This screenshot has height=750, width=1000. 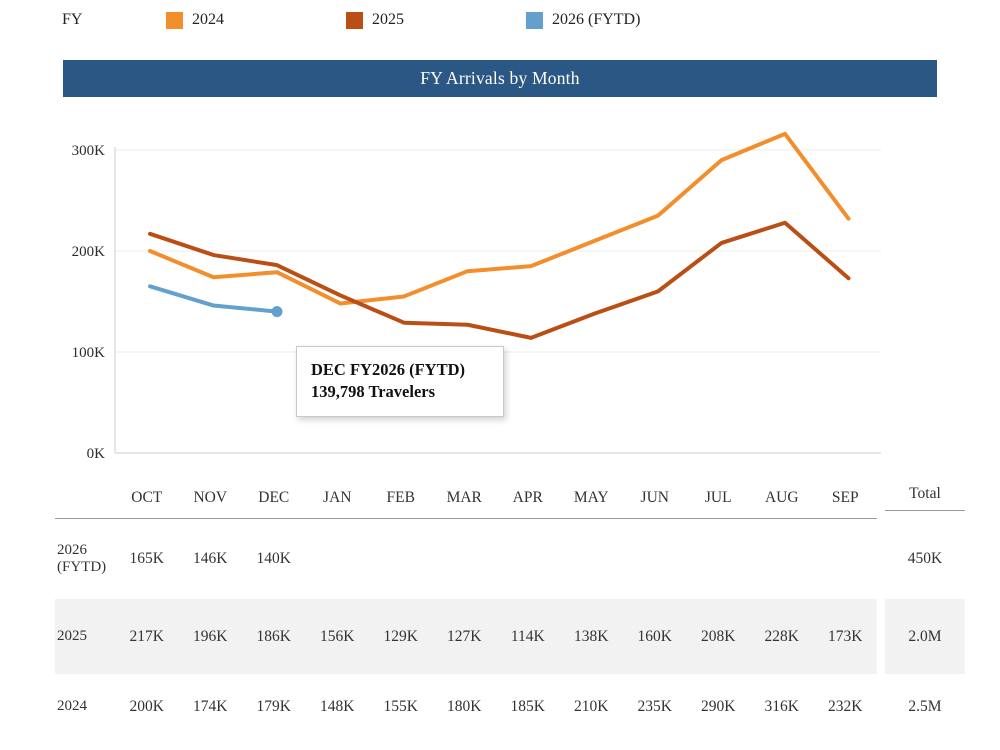 I want to click on y-axis-tick-label: 100K, so click(x=89, y=353).